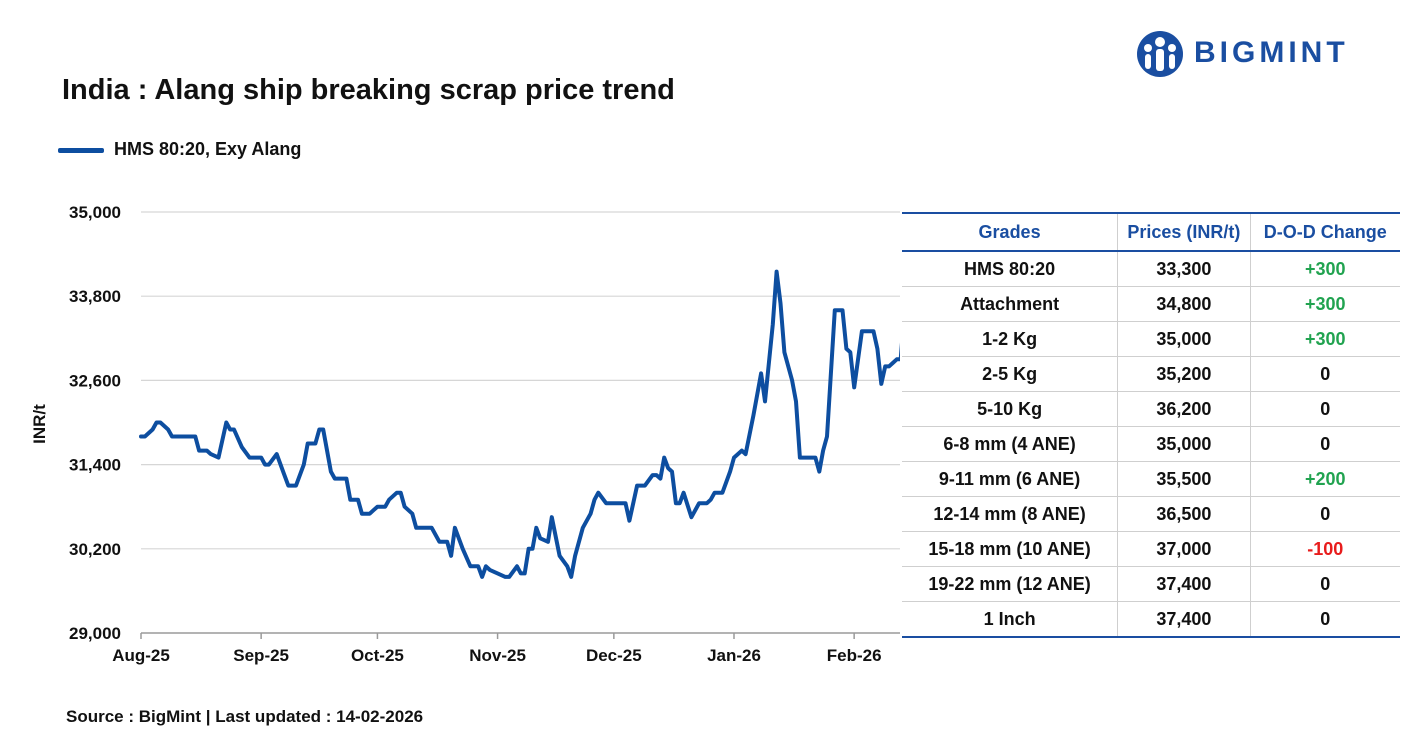 Image resolution: width=1412 pixels, height=736 pixels. Describe the element at coordinates (734, 655) in the screenshot. I see `x-tick-label: Jan-26` at that location.